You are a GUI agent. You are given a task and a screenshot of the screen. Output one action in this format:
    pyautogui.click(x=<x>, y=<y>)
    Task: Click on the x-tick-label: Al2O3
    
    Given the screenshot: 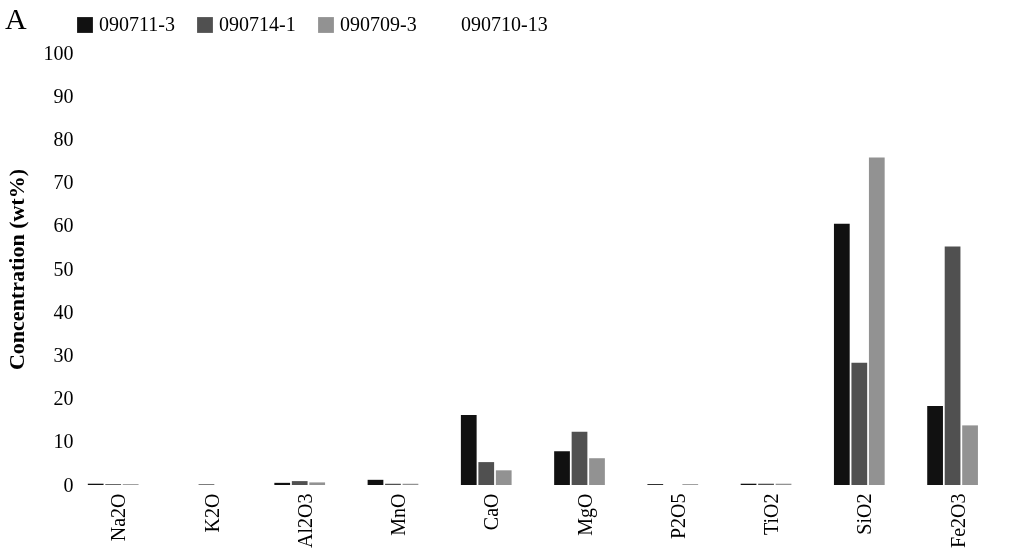 What is the action you would take?
    pyautogui.click(x=304, y=520)
    